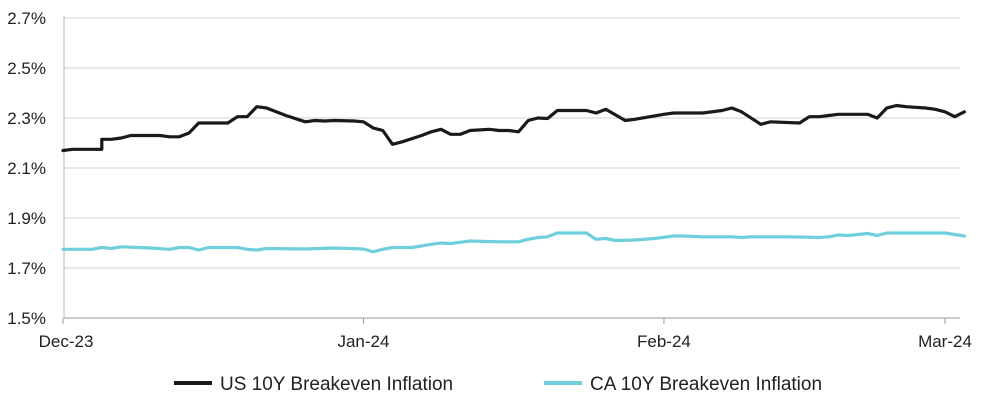 The width and height of the screenshot is (1000, 411). What do you see at coordinates (513, 128) in the screenshot?
I see `series-line-us` at bounding box center [513, 128].